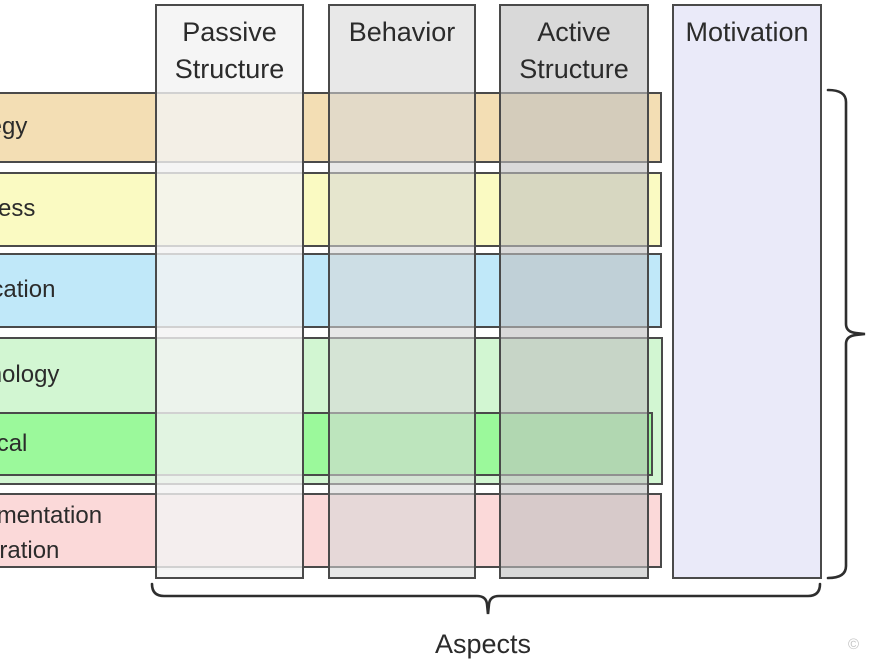  Describe the element at coordinates (28, 289) in the screenshot. I see `row-label-application: Application` at that location.